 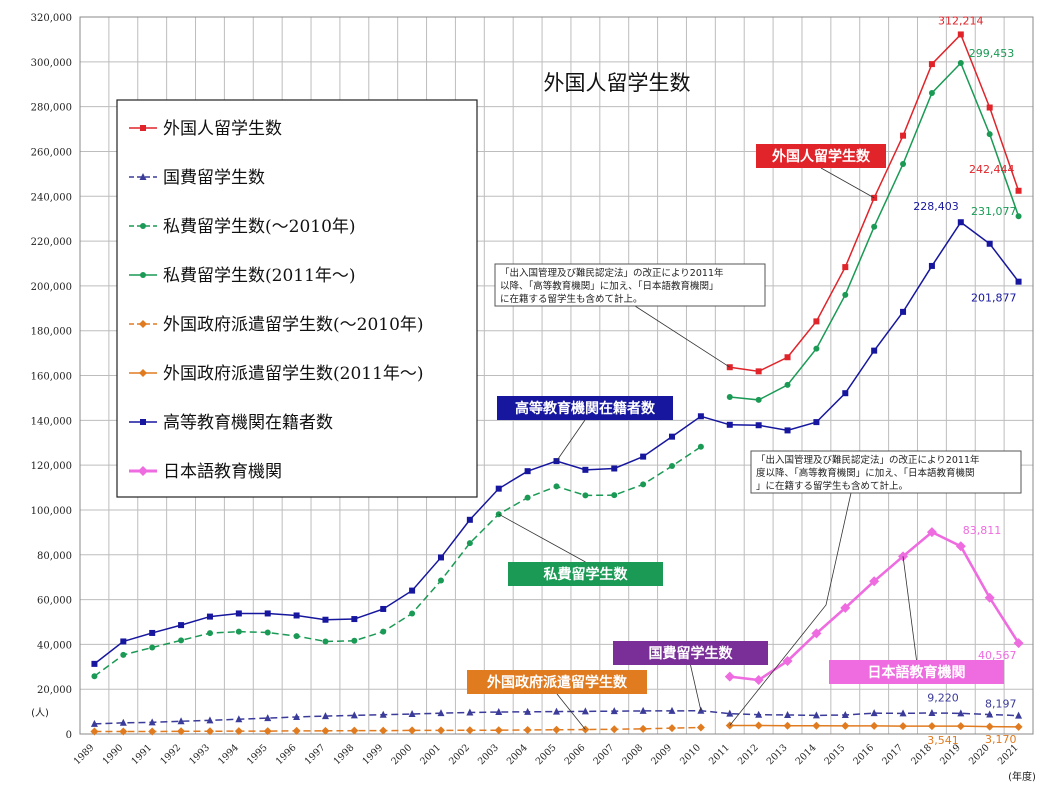 What do you see at coordinates (40, 713) in the screenshot?
I see `y-unit-label: (人)` at bounding box center [40, 713].